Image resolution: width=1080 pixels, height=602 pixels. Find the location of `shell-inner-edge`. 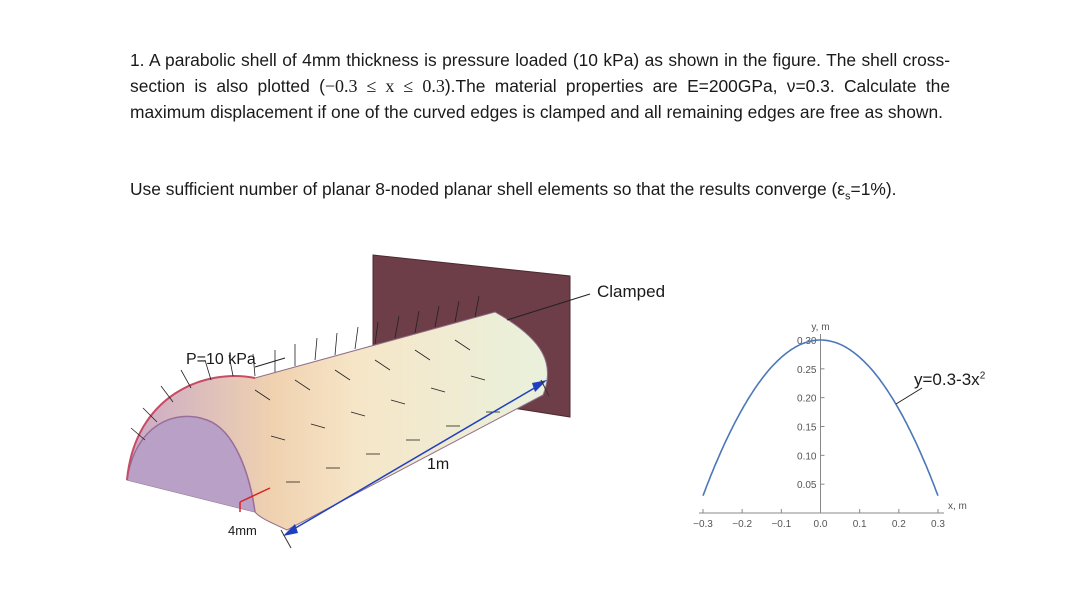

shell-inner-edge is located at coordinates (191, 464).